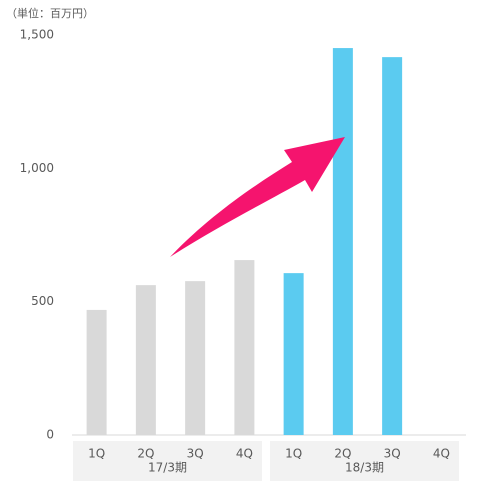 Image resolution: width=483 pixels, height=490 pixels. Describe the element at coordinates (42, 301) in the screenshot. I see `y-tick-label: 500` at that location.